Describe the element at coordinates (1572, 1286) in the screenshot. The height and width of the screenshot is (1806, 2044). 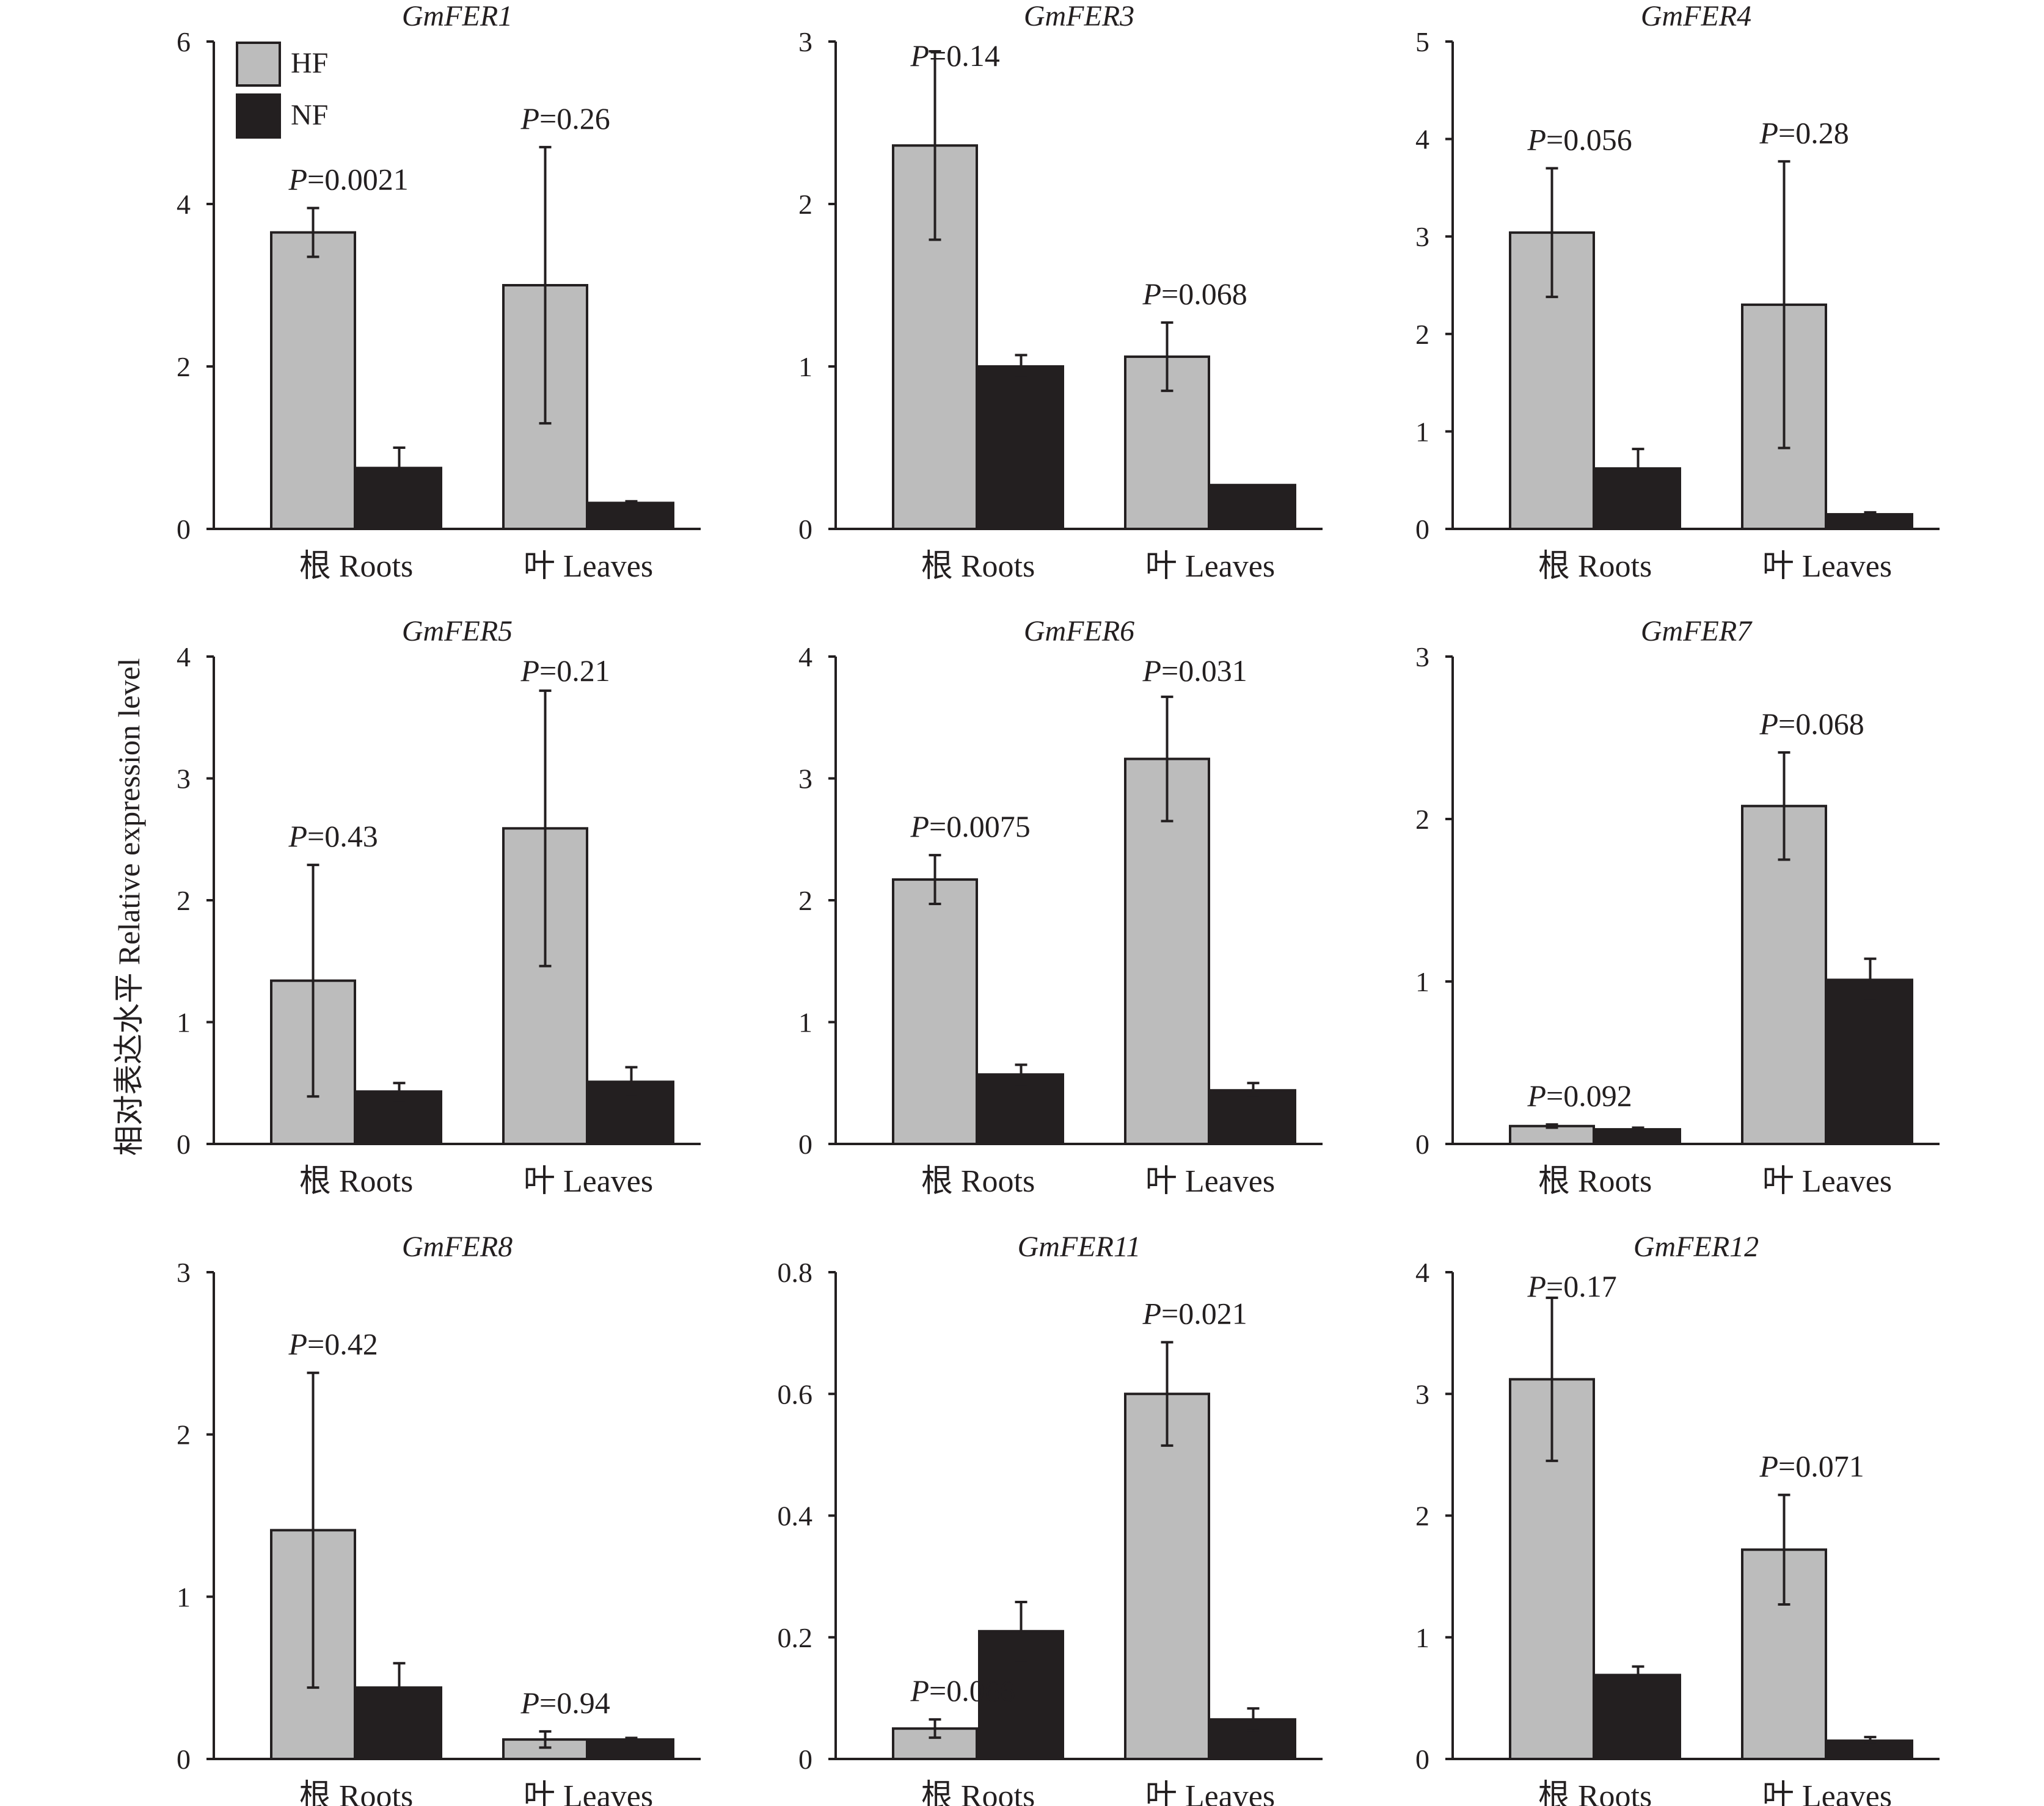
I see `p-value-label: P=0.17` at that location.